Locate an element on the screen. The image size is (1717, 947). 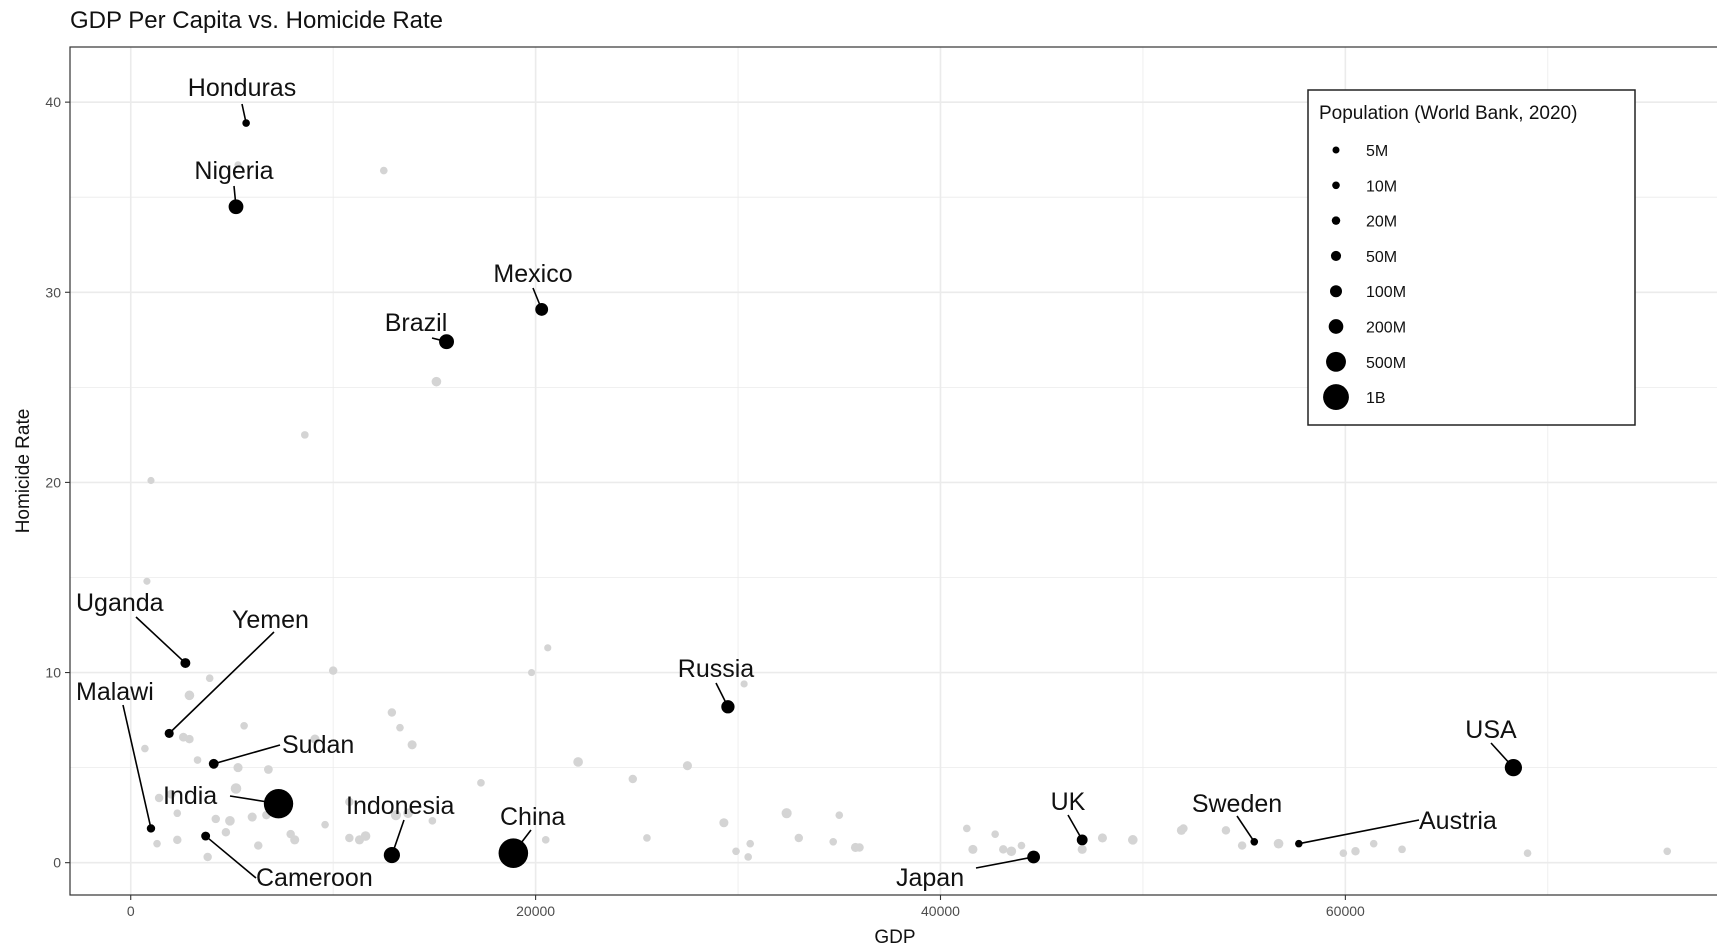
x-tick-label: 0 is located at coordinates (131, 911).